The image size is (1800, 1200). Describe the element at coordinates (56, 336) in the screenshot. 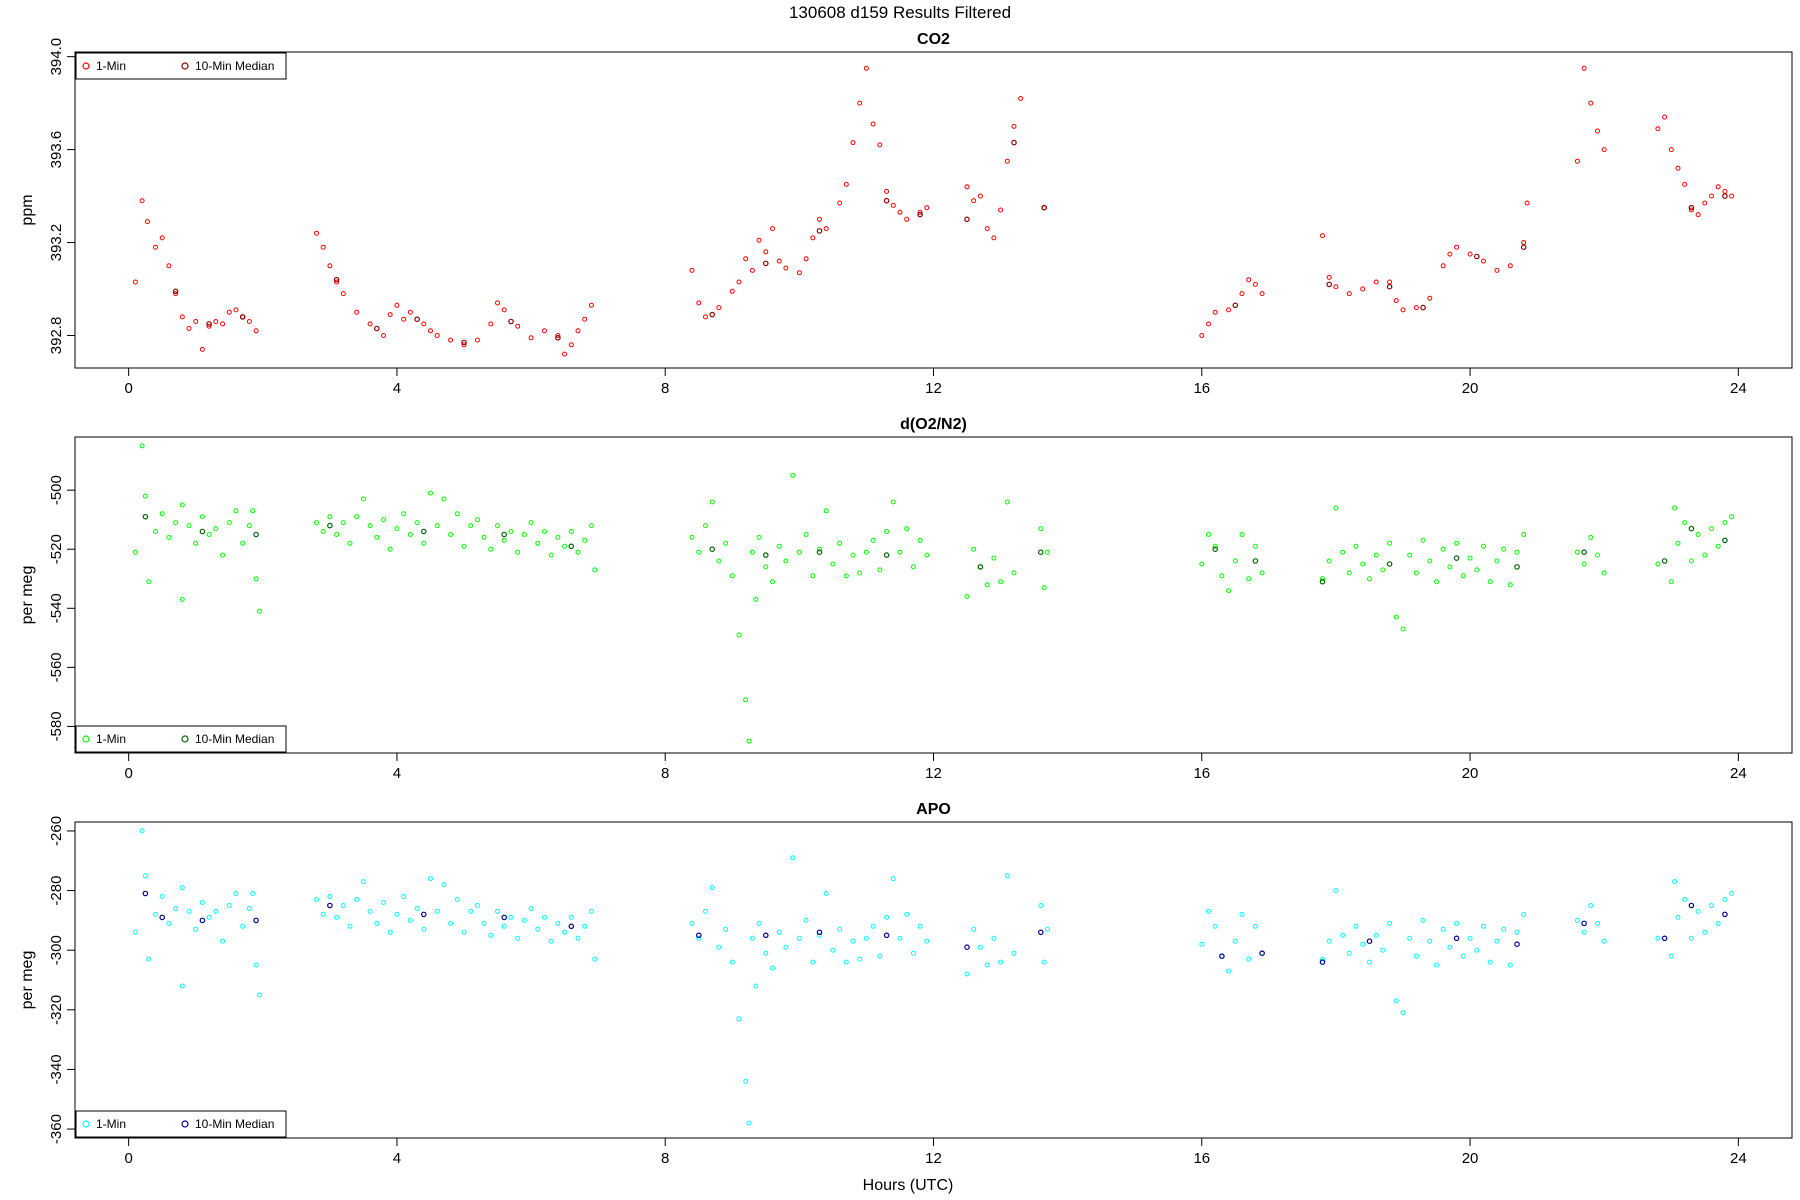

I see `y-tick-label: 392.8` at that location.